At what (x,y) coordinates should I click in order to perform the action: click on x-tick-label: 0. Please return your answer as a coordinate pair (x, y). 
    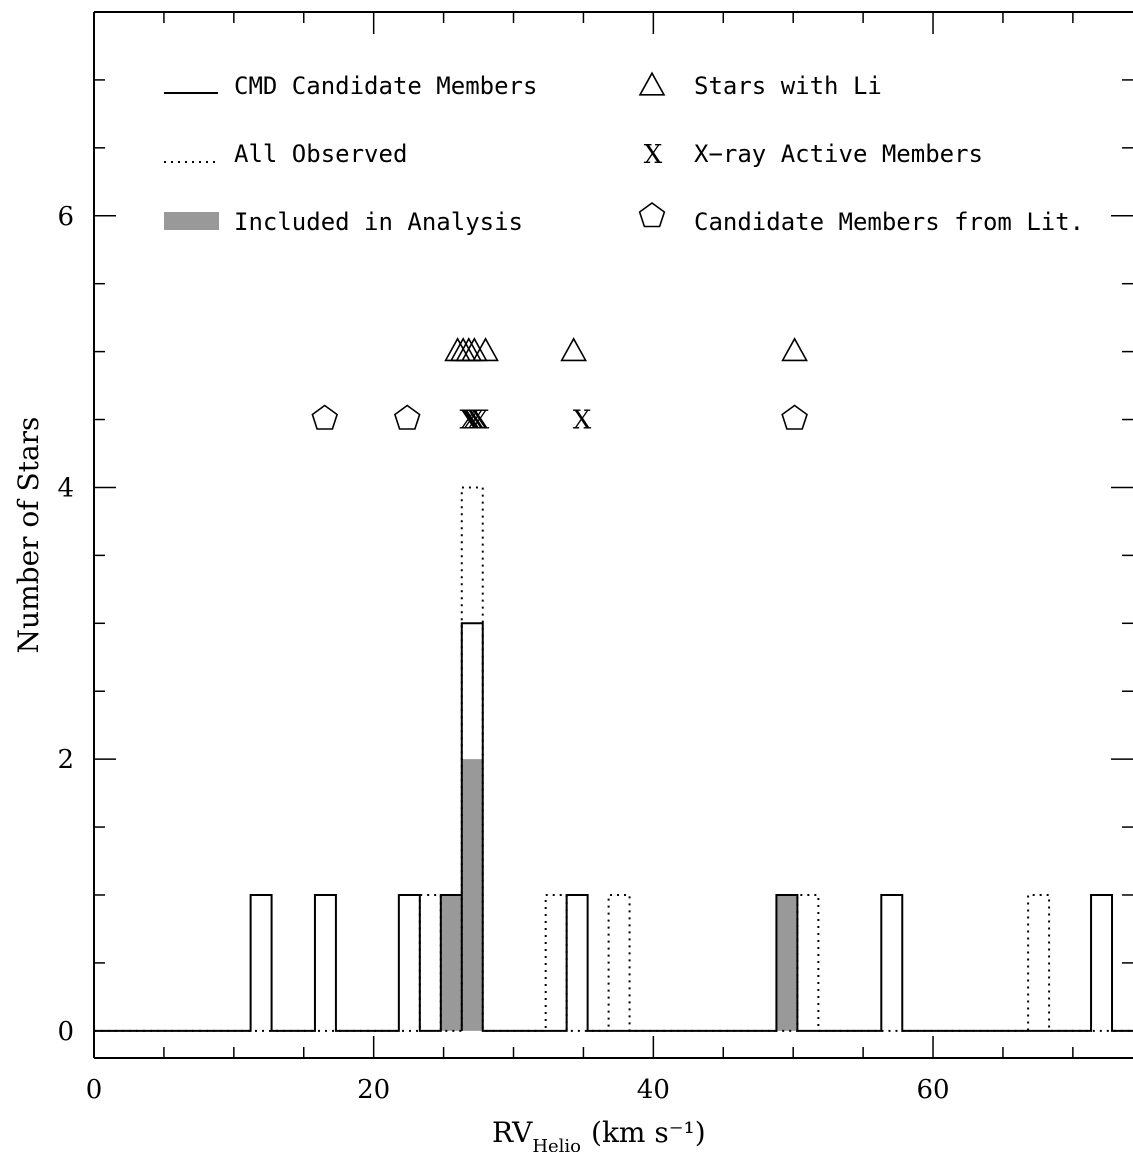
    Looking at the image, I should click on (94, 1090).